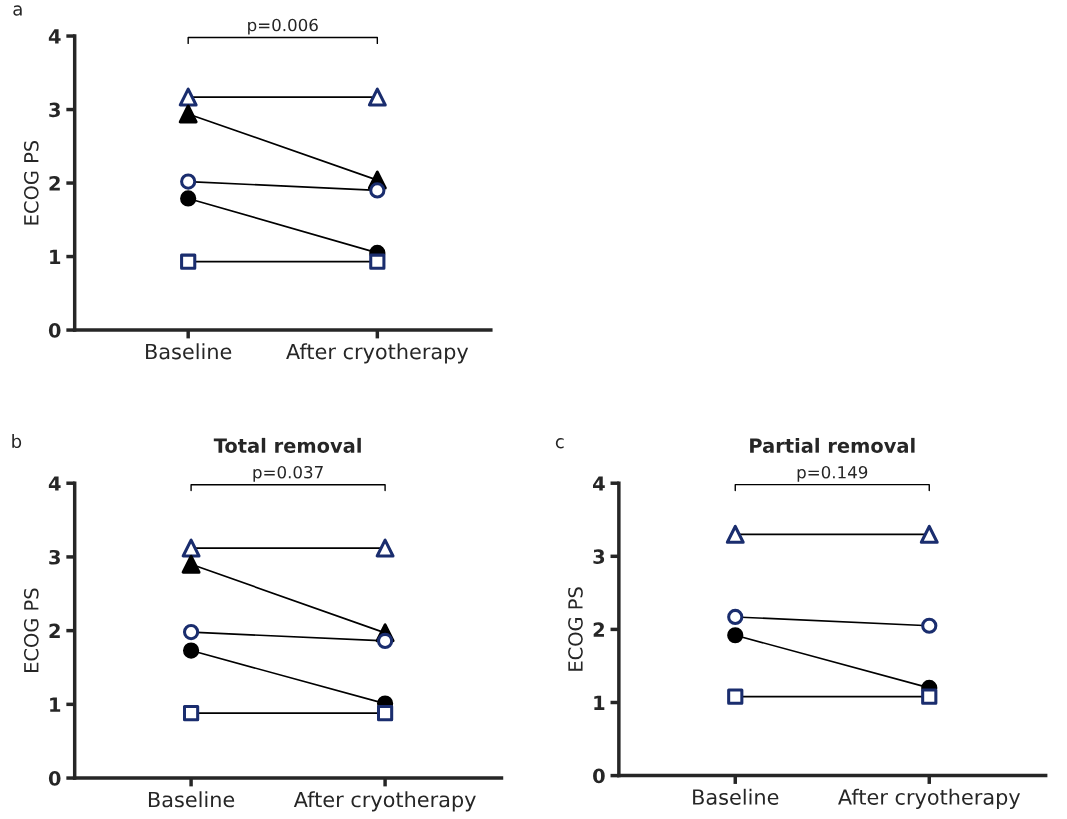 This screenshot has height=819, width=1067. Describe the element at coordinates (17, 10) in the screenshot. I see `text: a` at that location.